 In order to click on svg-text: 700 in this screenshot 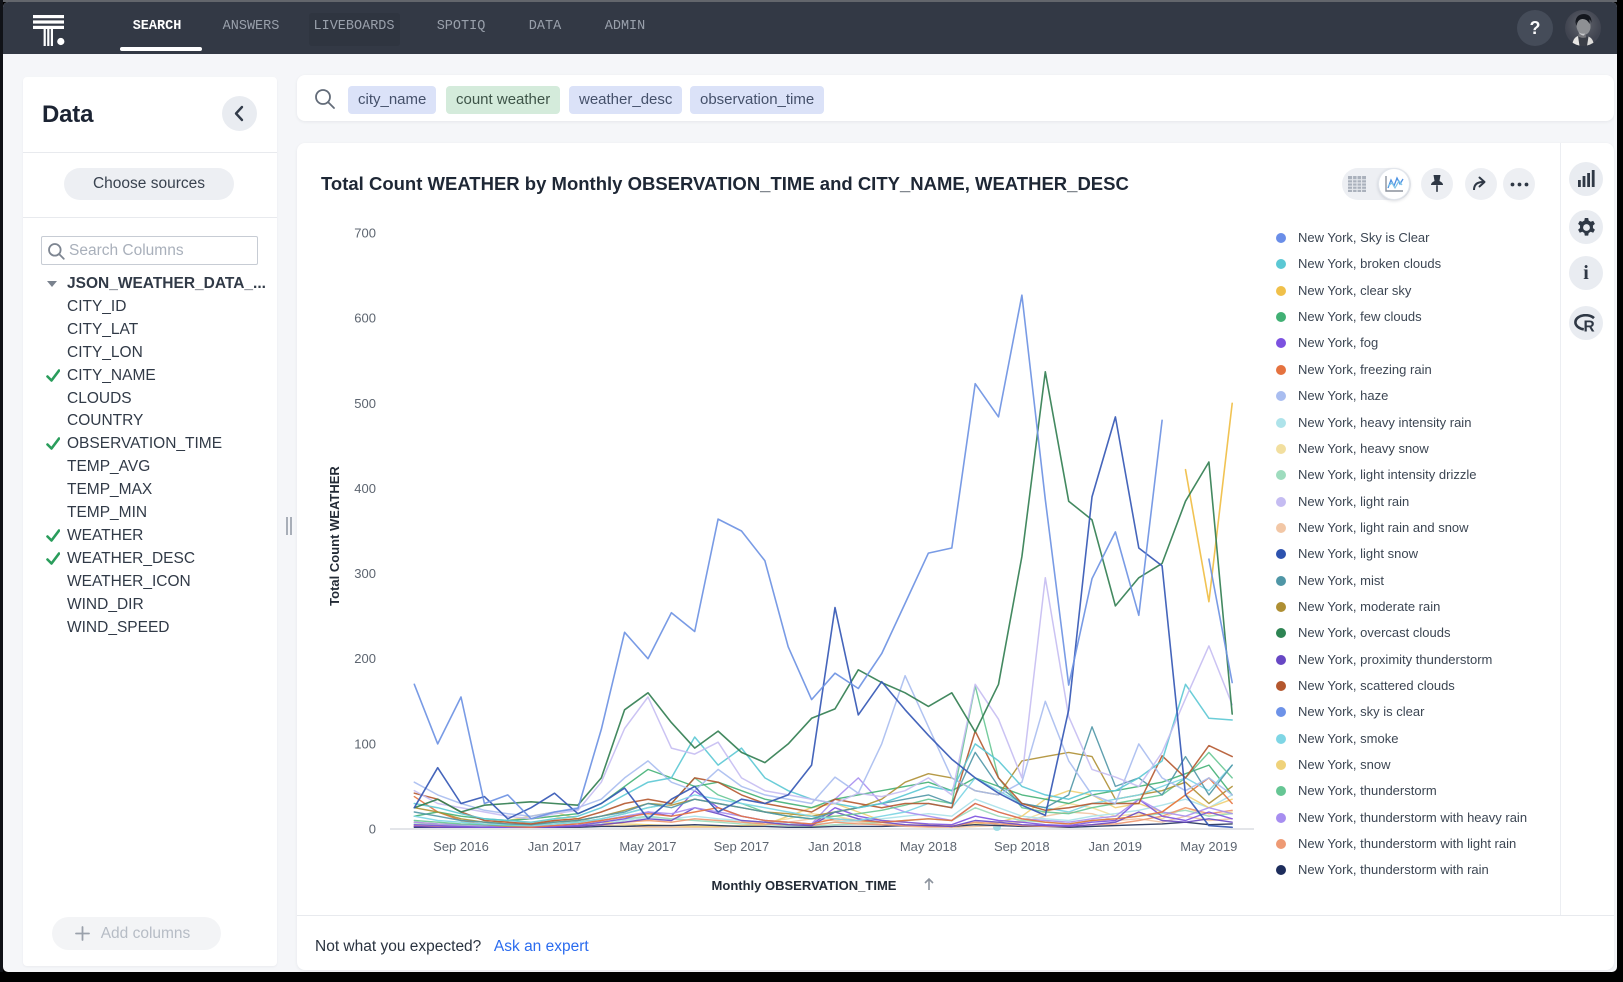, I will do `click(365, 233)`.